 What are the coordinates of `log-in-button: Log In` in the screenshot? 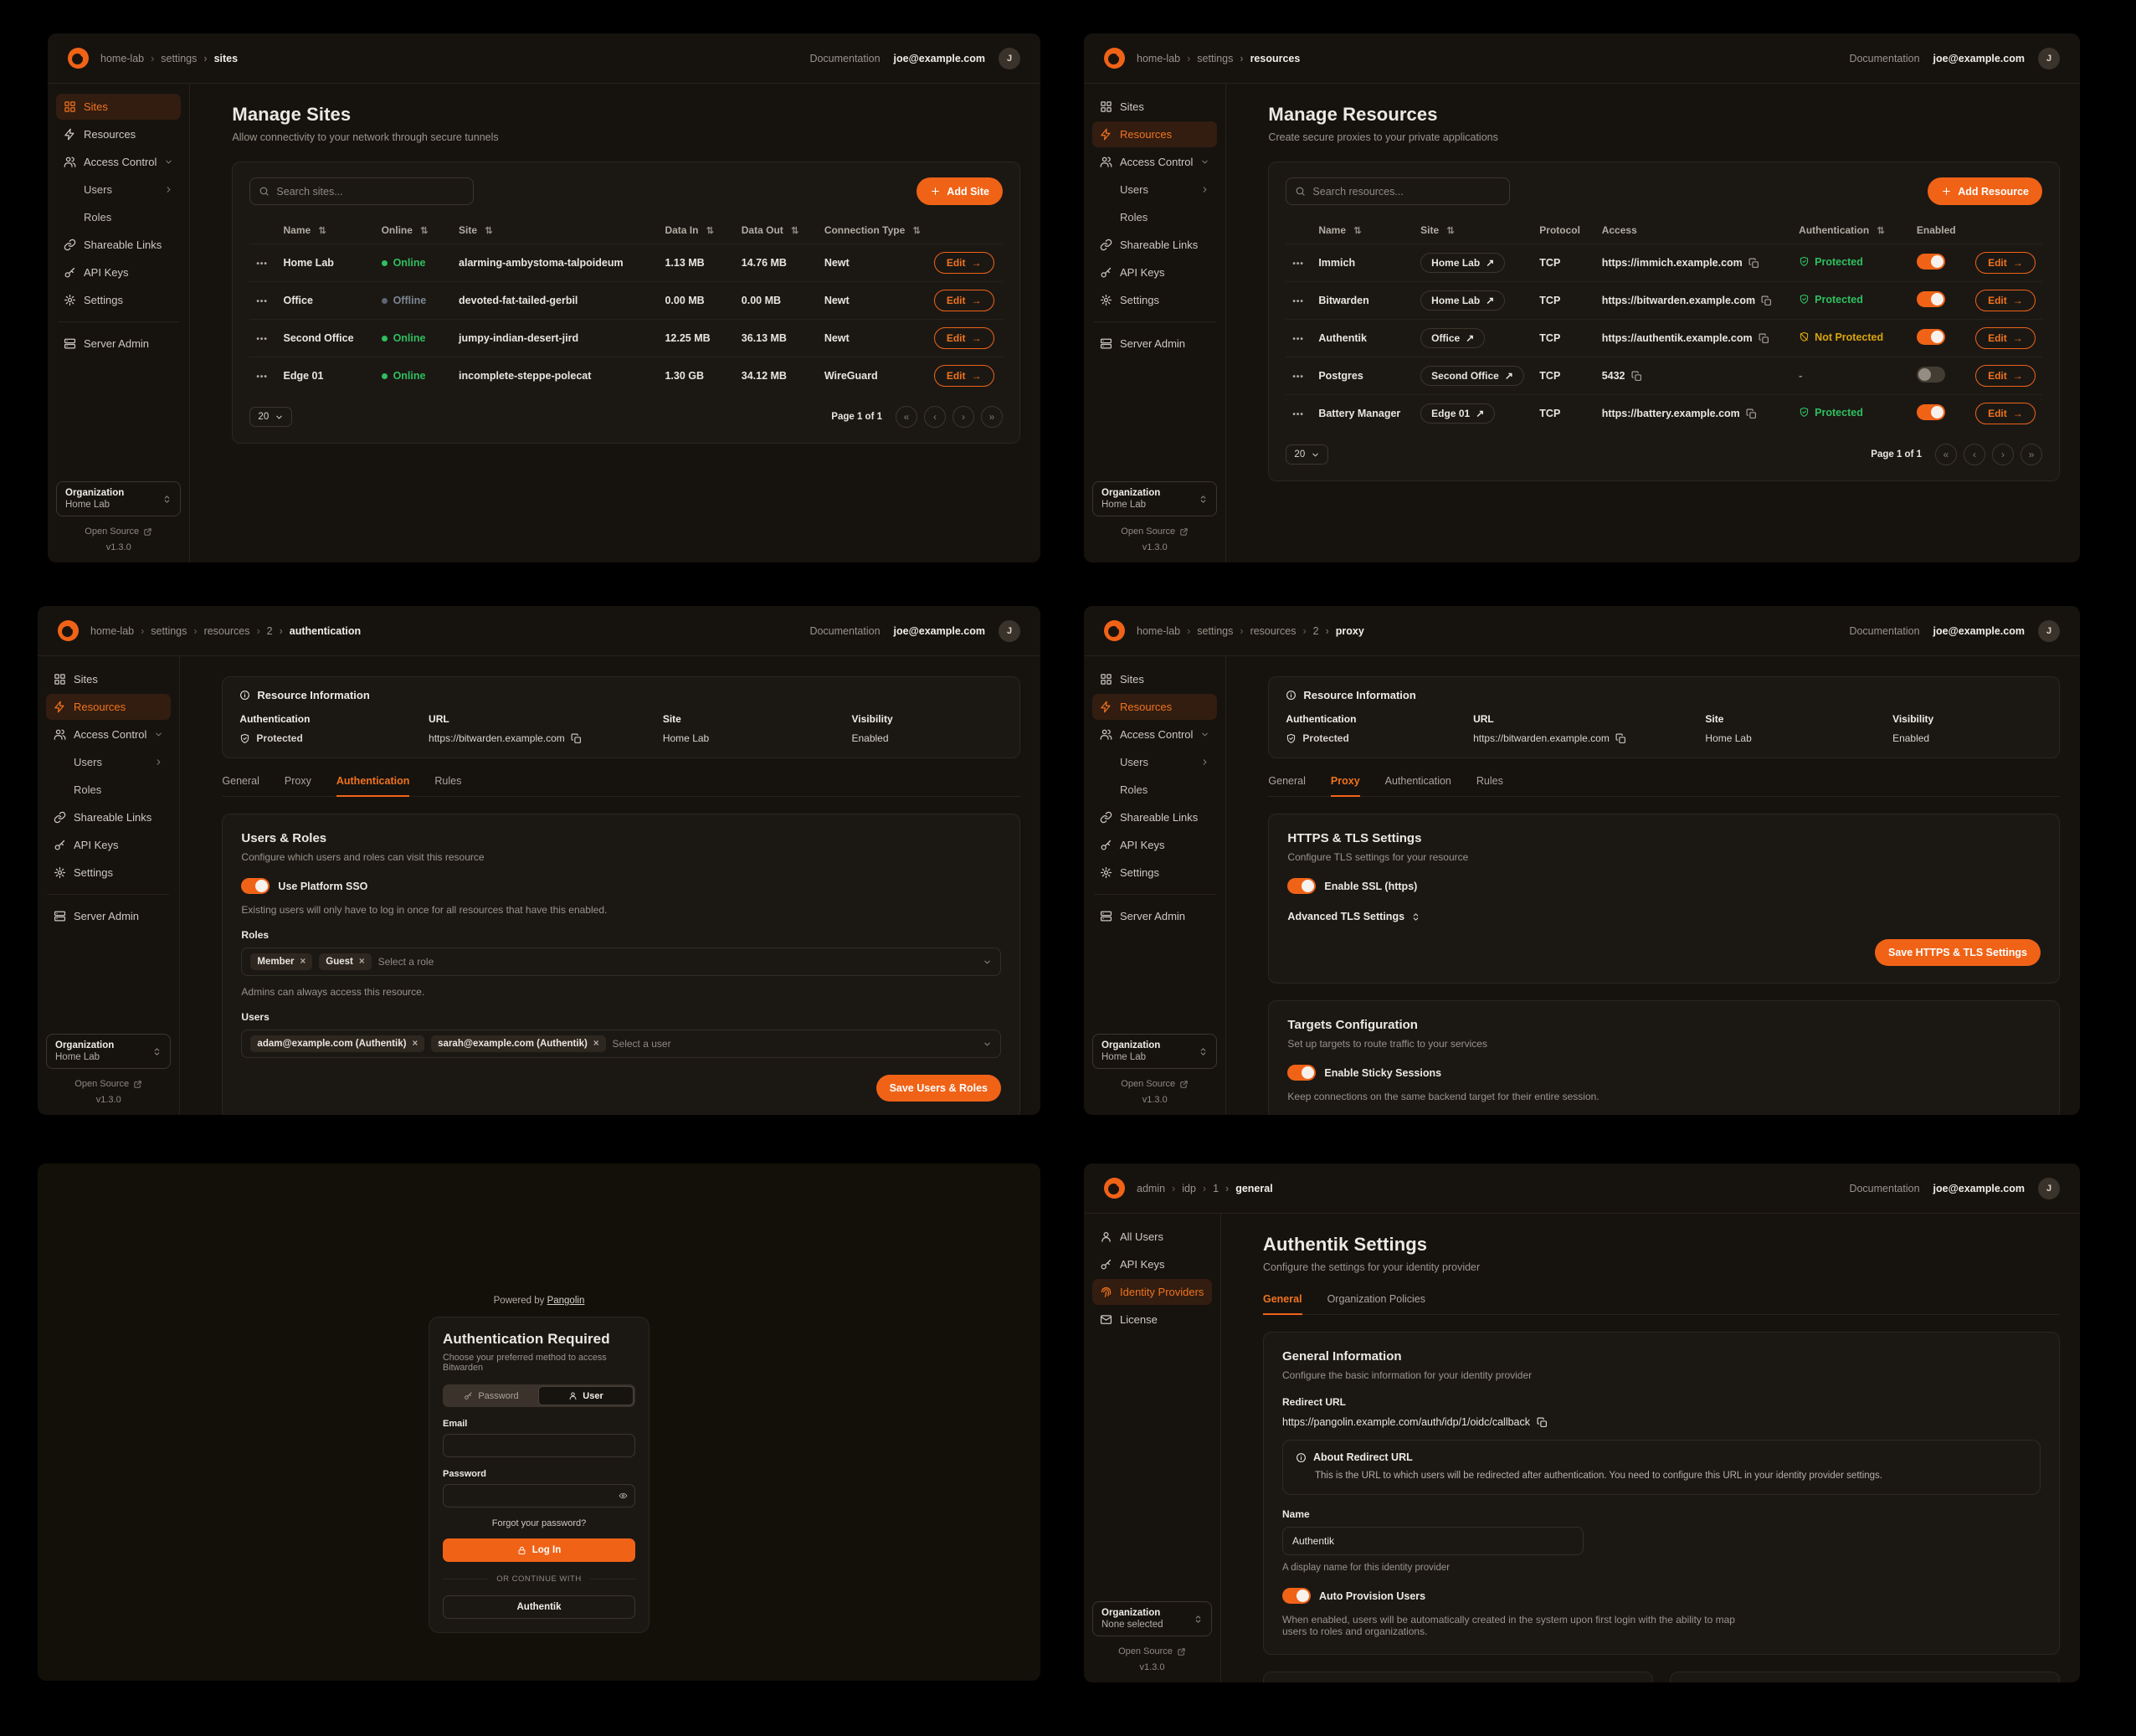 It's located at (539, 1550).